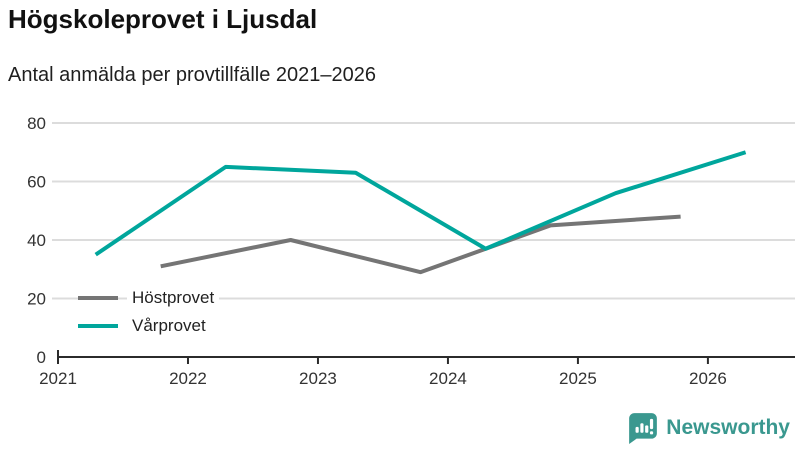  I want to click on chart-title: Högskoleprovet i Ljusdal, so click(163, 19).